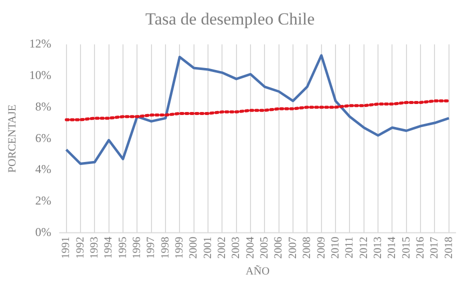  Describe the element at coordinates (43, 137) in the screenshot. I see `y-tick-label: 6%` at that location.